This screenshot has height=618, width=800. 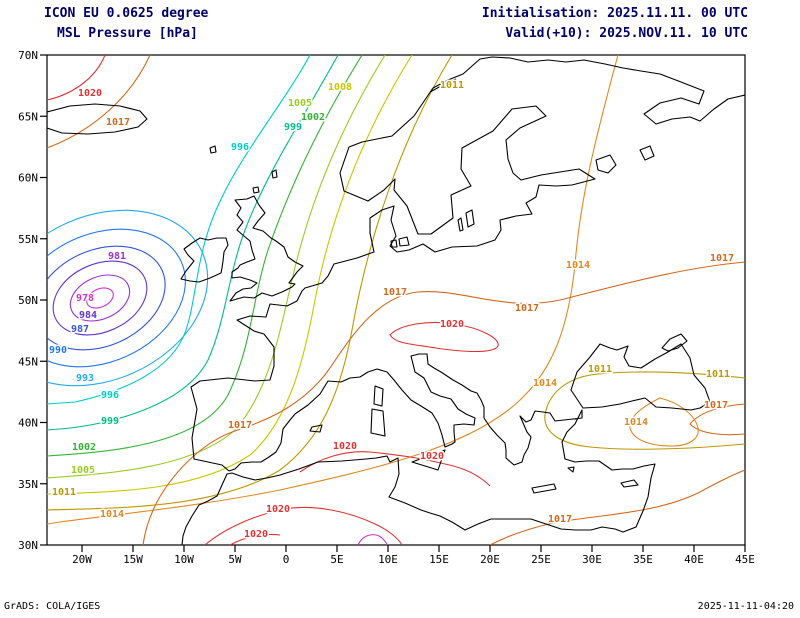 I want to click on contour-label: 993, so click(x=85, y=378).